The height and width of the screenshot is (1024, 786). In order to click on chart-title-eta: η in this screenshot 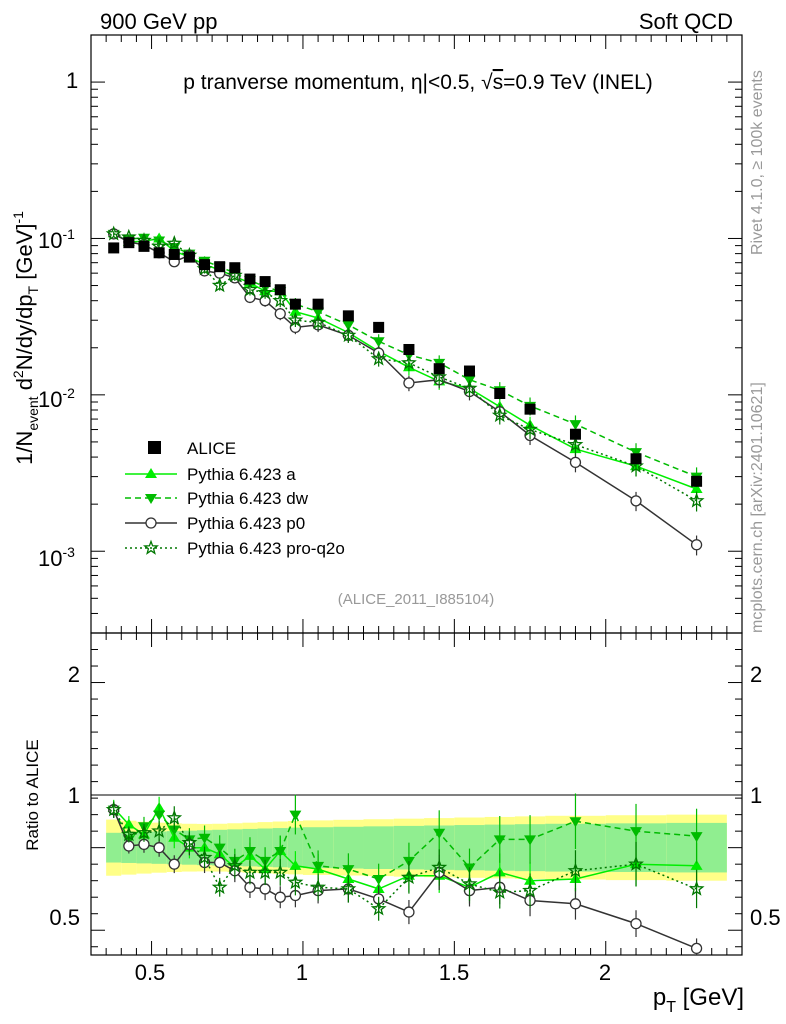, I will do `click(417, 82)`.